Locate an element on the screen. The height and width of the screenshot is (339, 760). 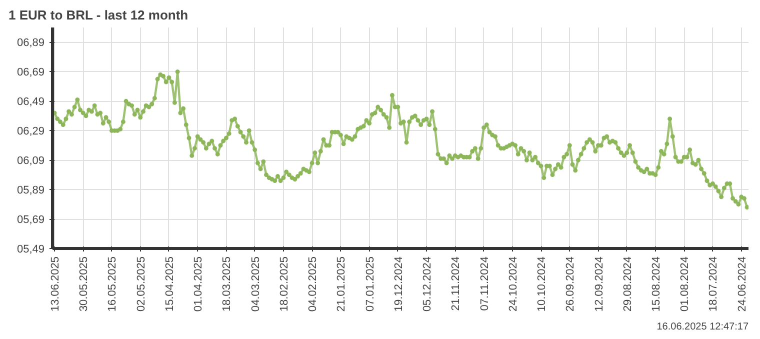
y-tick-label: 05,49 is located at coordinates (30, 250).